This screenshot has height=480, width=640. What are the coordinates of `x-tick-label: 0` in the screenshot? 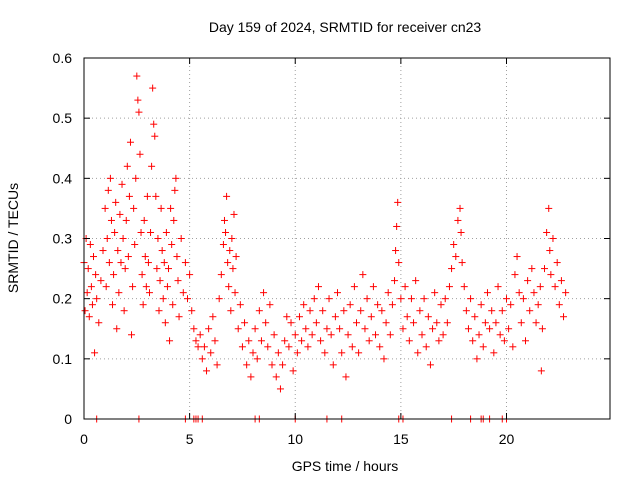 It's located at (84, 439).